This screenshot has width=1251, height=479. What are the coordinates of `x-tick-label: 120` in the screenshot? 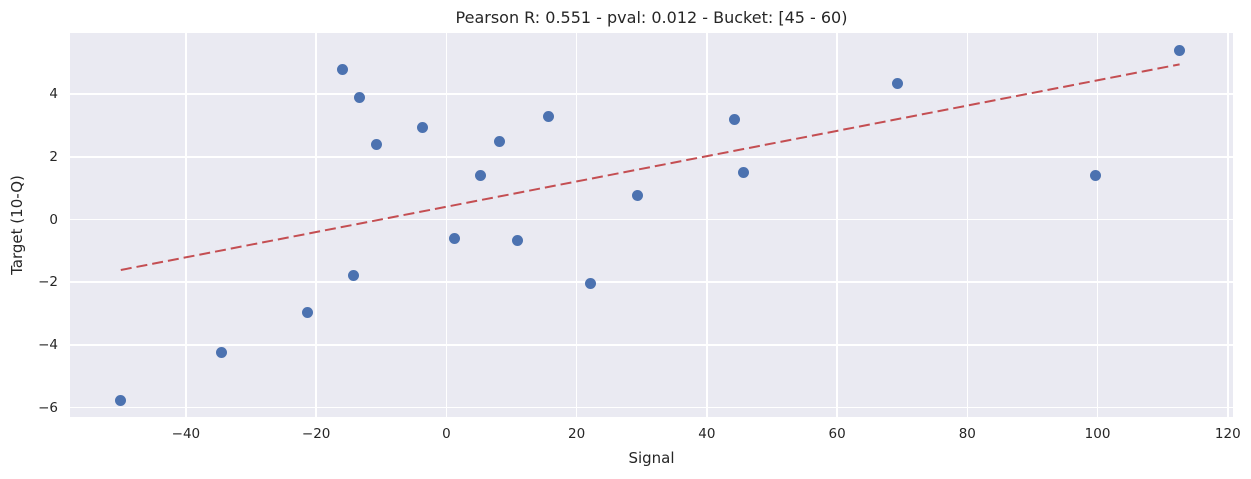 It's located at (1227, 434).